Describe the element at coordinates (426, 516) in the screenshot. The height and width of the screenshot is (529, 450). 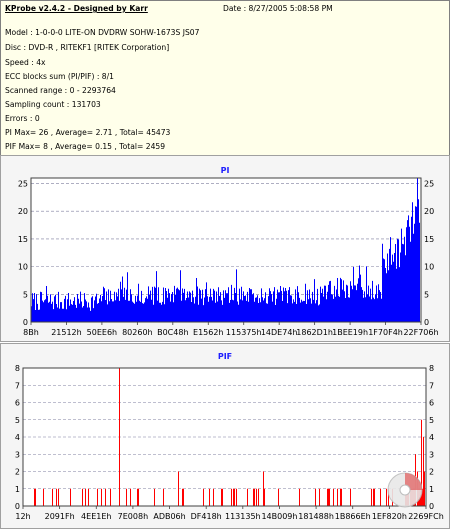
I see `x-tick-label: 2269FCh` at that location.